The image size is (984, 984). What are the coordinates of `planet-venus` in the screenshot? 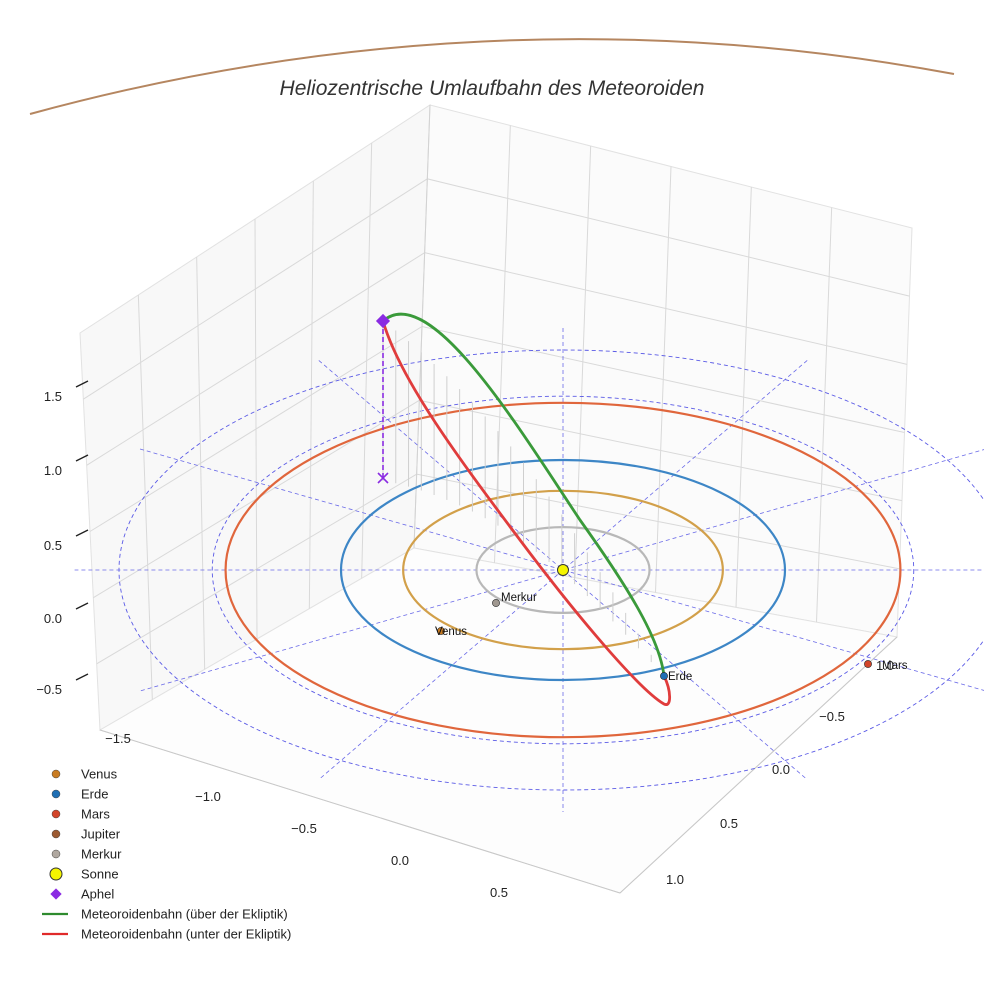 It's located at (441, 631).